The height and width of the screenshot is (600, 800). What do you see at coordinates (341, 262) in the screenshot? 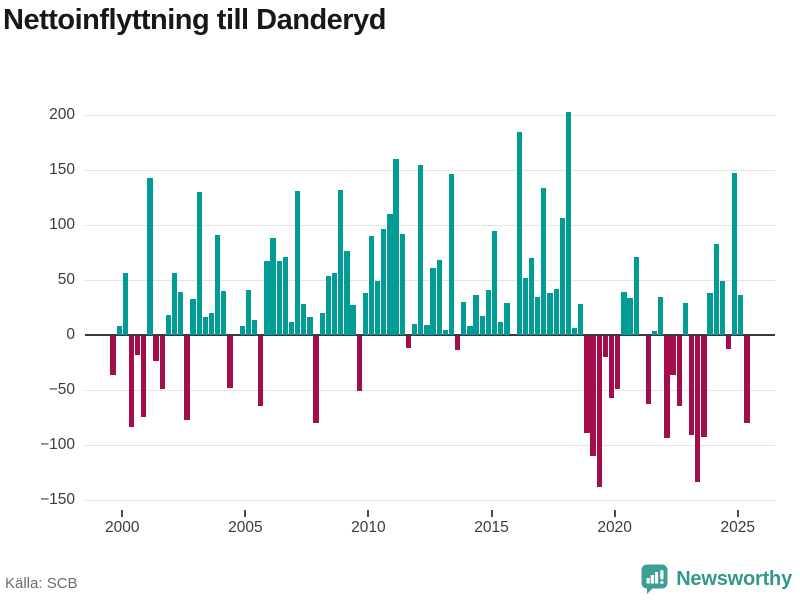
I see `bar-2009q2` at bounding box center [341, 262].